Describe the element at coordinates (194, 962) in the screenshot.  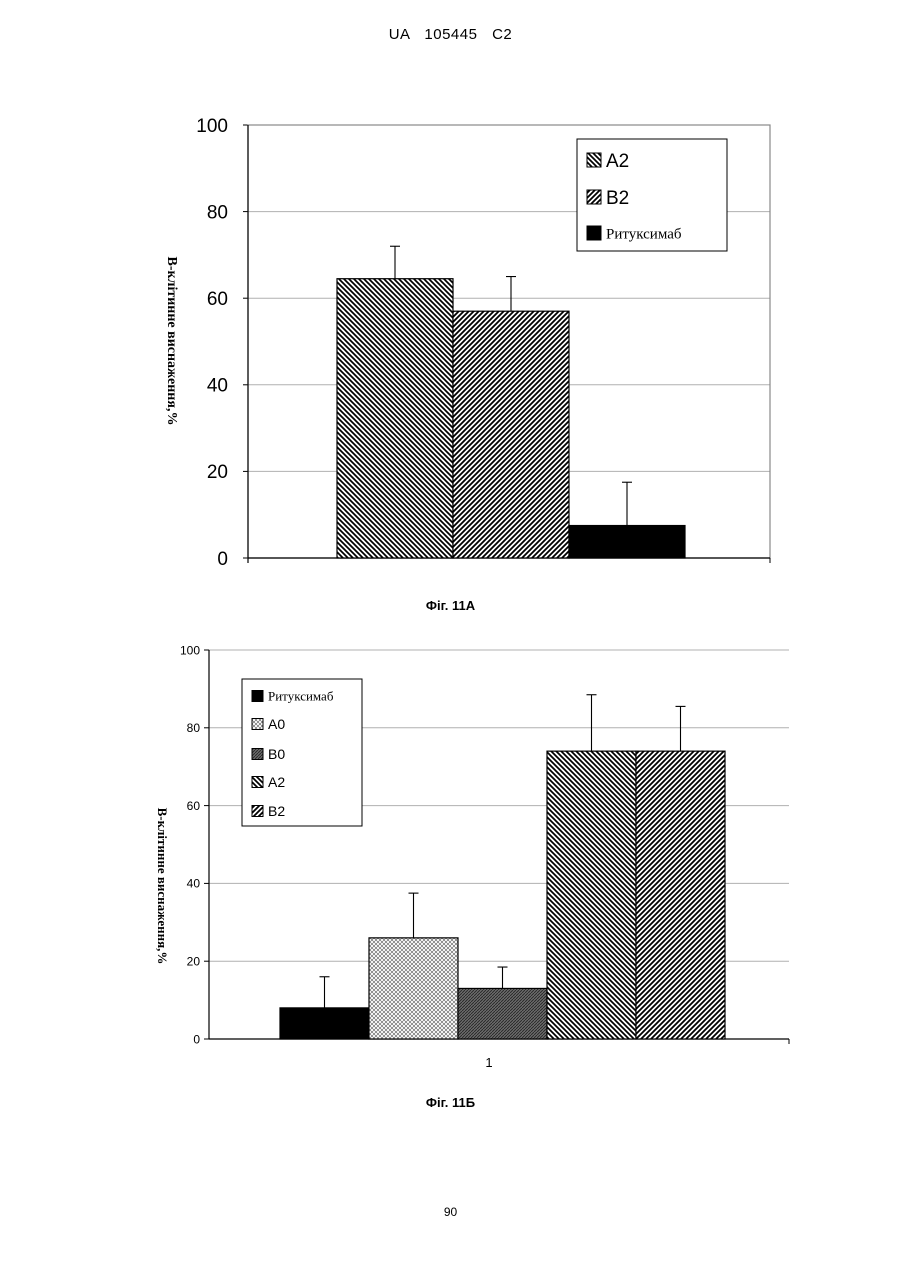
I see `chart2-y-tick-label: 20` at that location.